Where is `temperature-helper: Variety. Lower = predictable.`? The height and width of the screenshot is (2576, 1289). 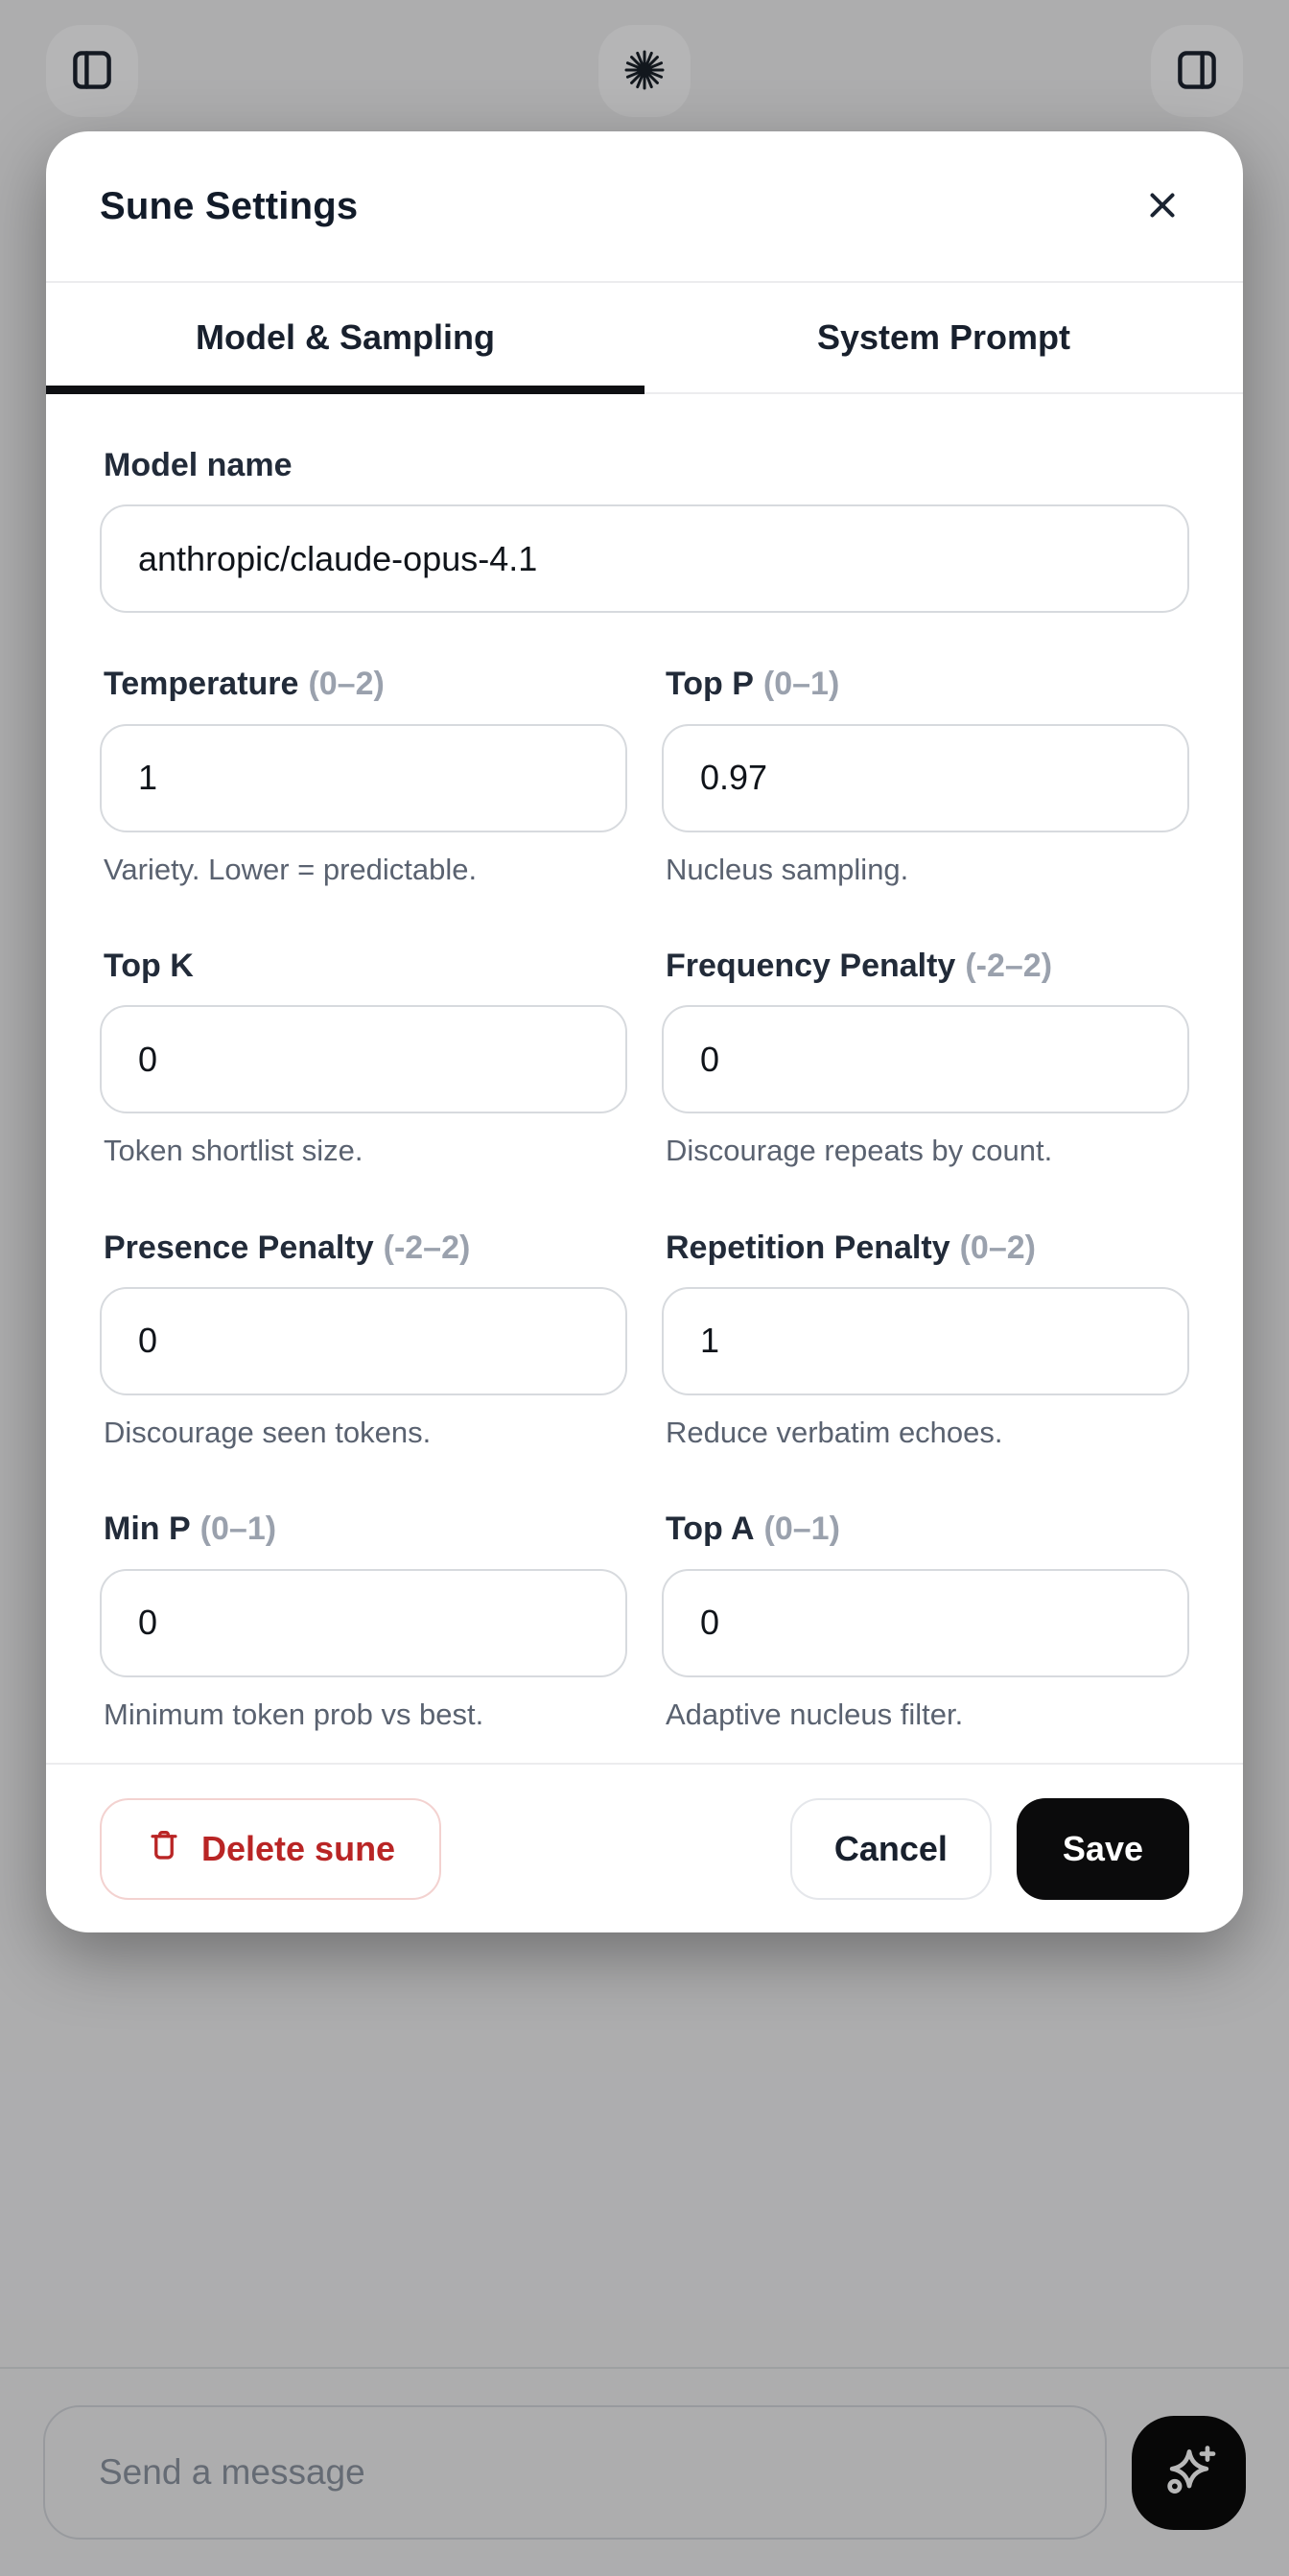 temperature-helper: Variety. Lower = predictable. is located at coordinates (291, 869).